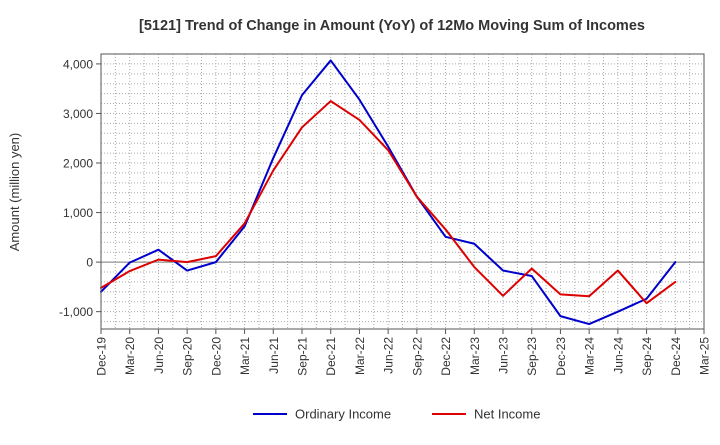 Image resolution: width=720 pixels, height=445 pixels. Describe the element at coordinates (89, 263) in the screenshot. I see `y-tick-label: 0` at that location.